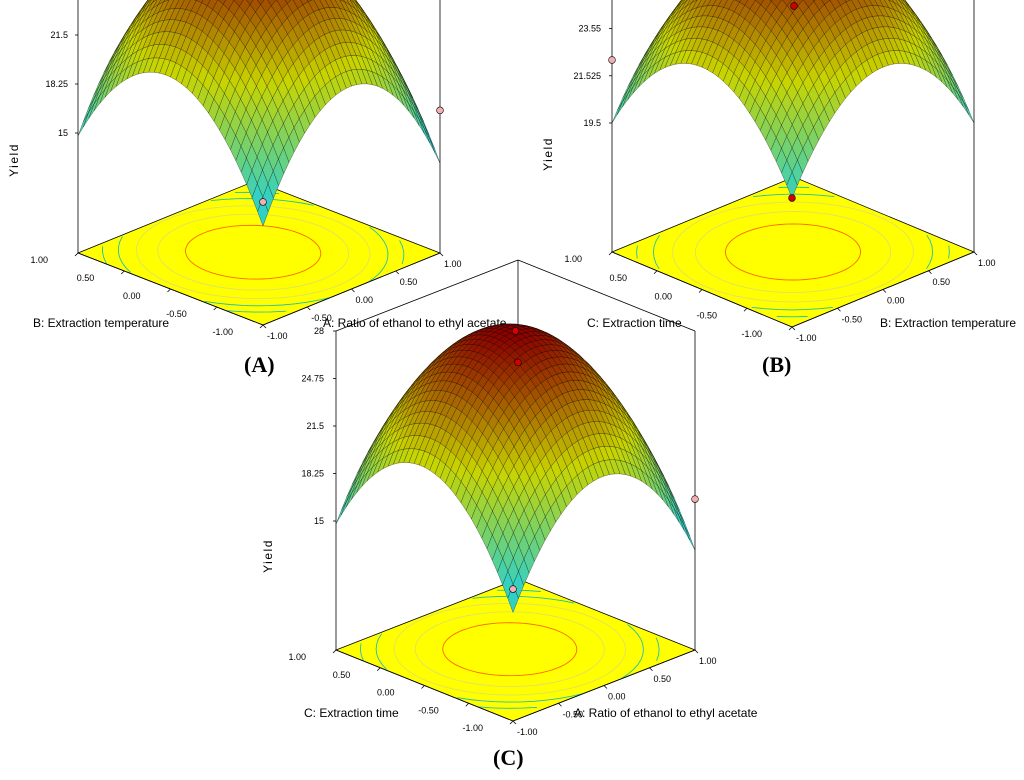 This screenshot has height=780, width=1024. What do you see at coordinates (319, 521) in the screenshot?
I see `z-tick-label: 15` at bounding box center [319, 521].